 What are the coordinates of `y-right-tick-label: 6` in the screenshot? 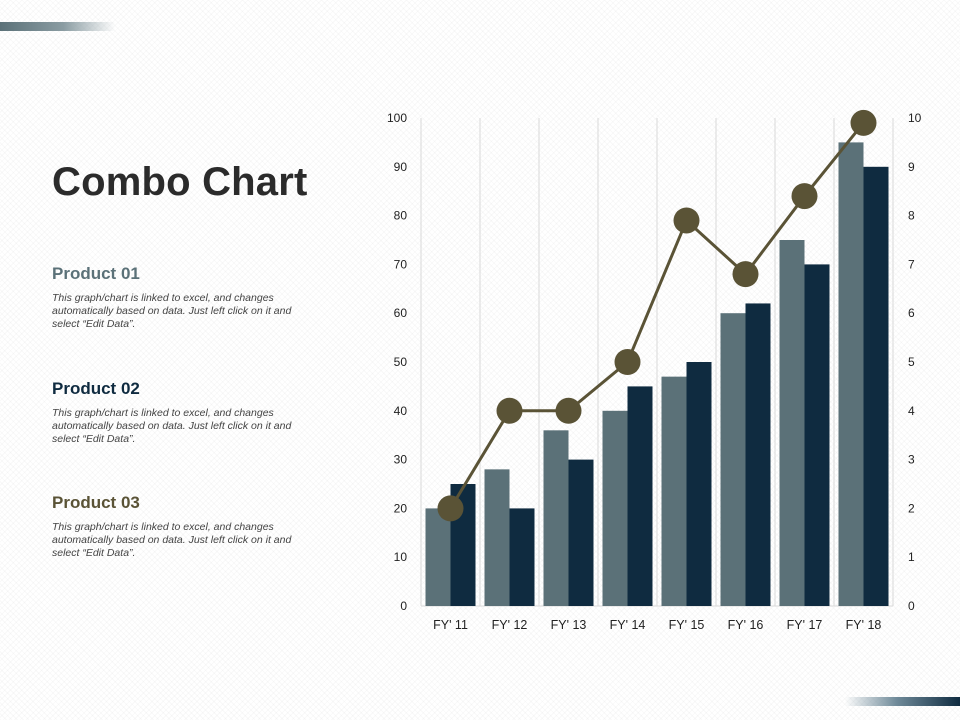 It's located at (911, 313).